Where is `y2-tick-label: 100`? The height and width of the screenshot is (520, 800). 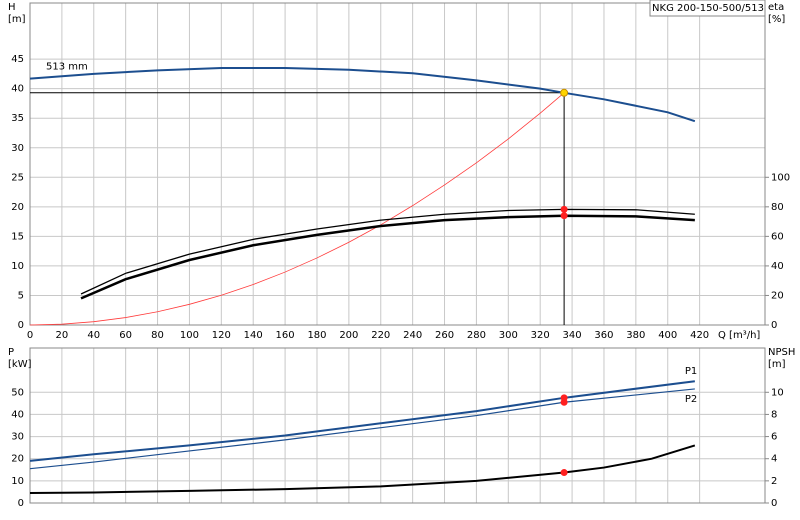 y2-tick-label: 100 is located at coordinates (780, 177).